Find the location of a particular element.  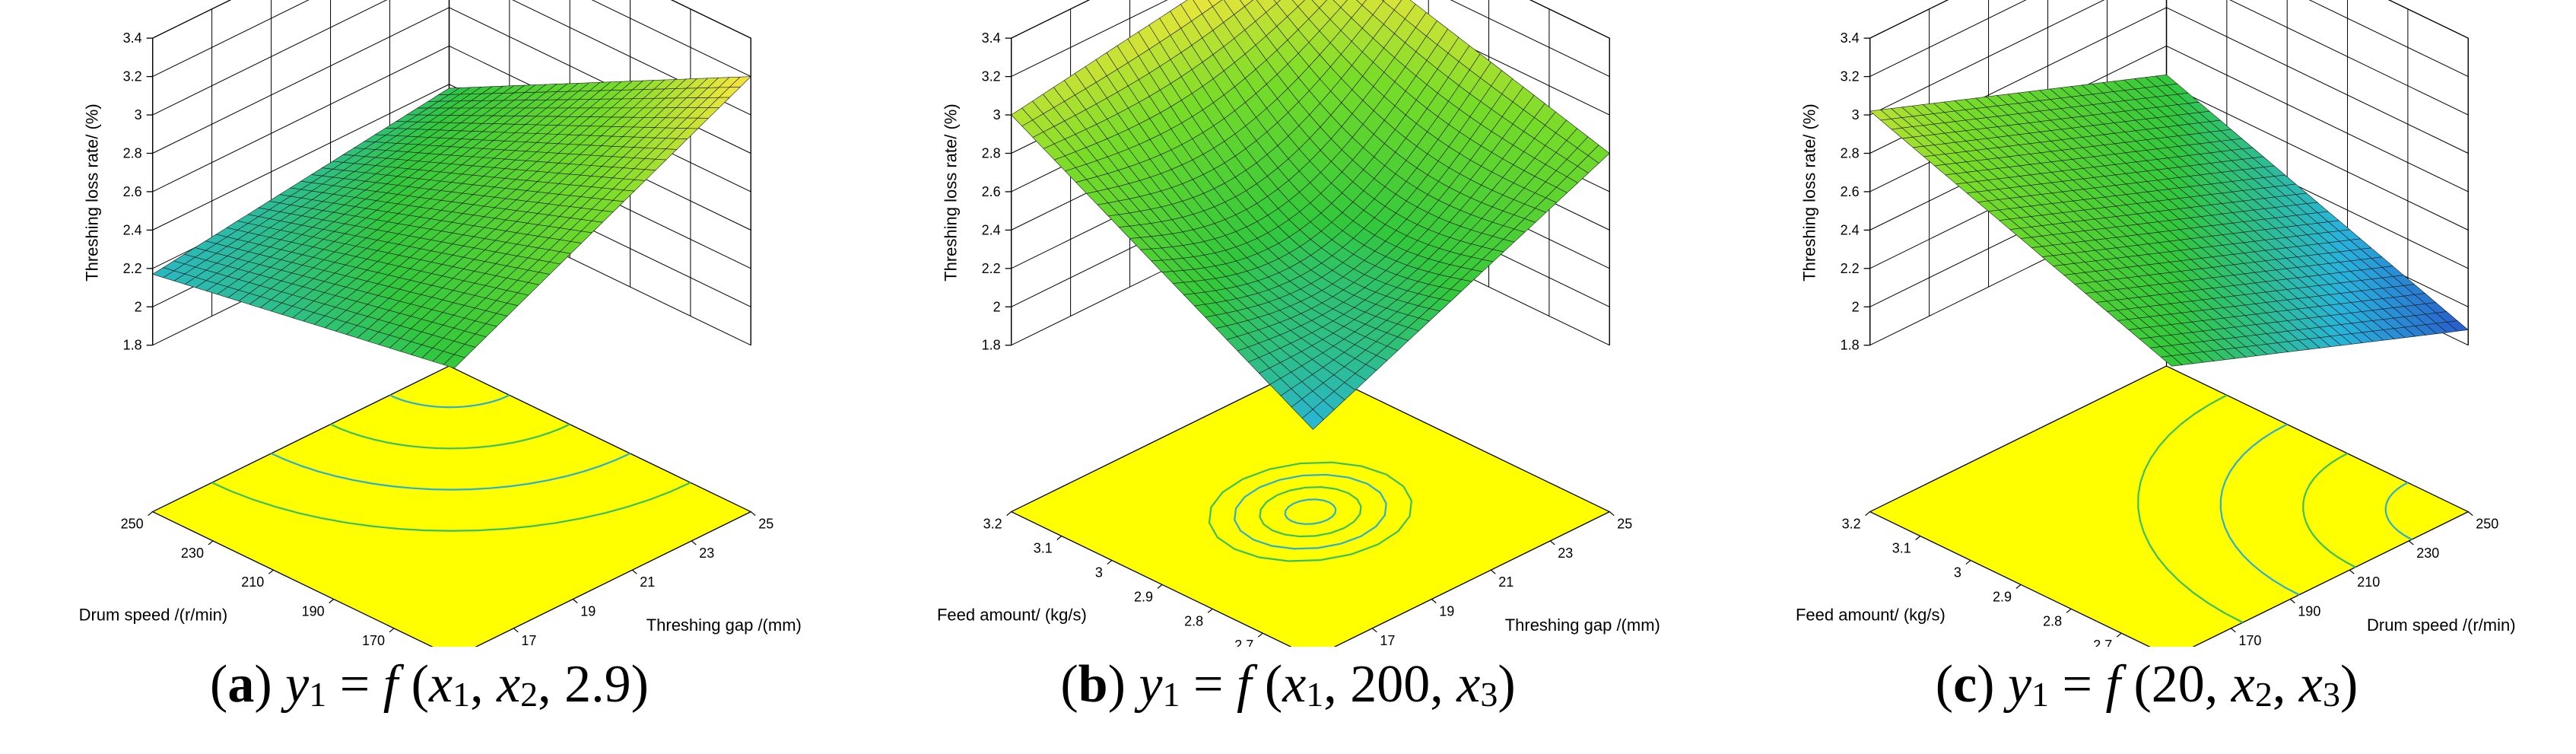

right-axis-tick-label: 210 is located at coordinates (2368, 582).